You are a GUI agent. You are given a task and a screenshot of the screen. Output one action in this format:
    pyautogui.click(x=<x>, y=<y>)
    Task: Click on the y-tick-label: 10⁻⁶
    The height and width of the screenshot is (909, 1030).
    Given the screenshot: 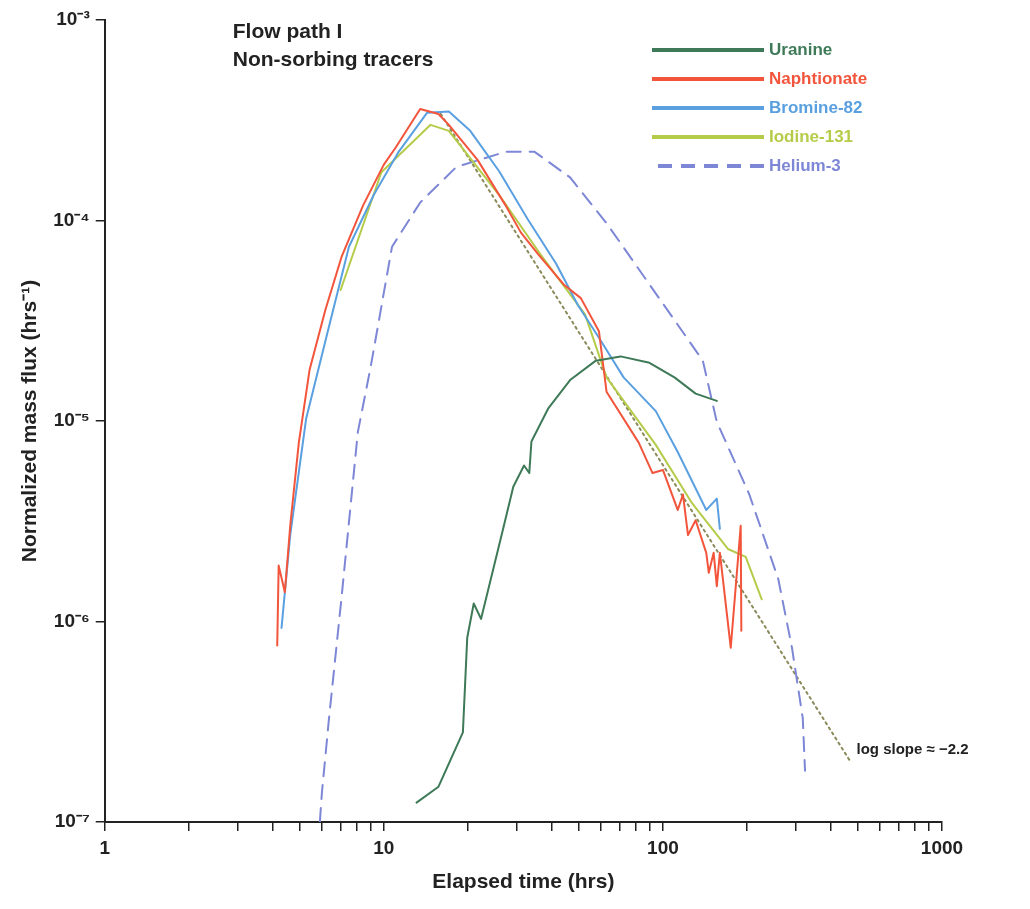 What is the action you would take?
    pyautogui.click(x=71, y=620)
    